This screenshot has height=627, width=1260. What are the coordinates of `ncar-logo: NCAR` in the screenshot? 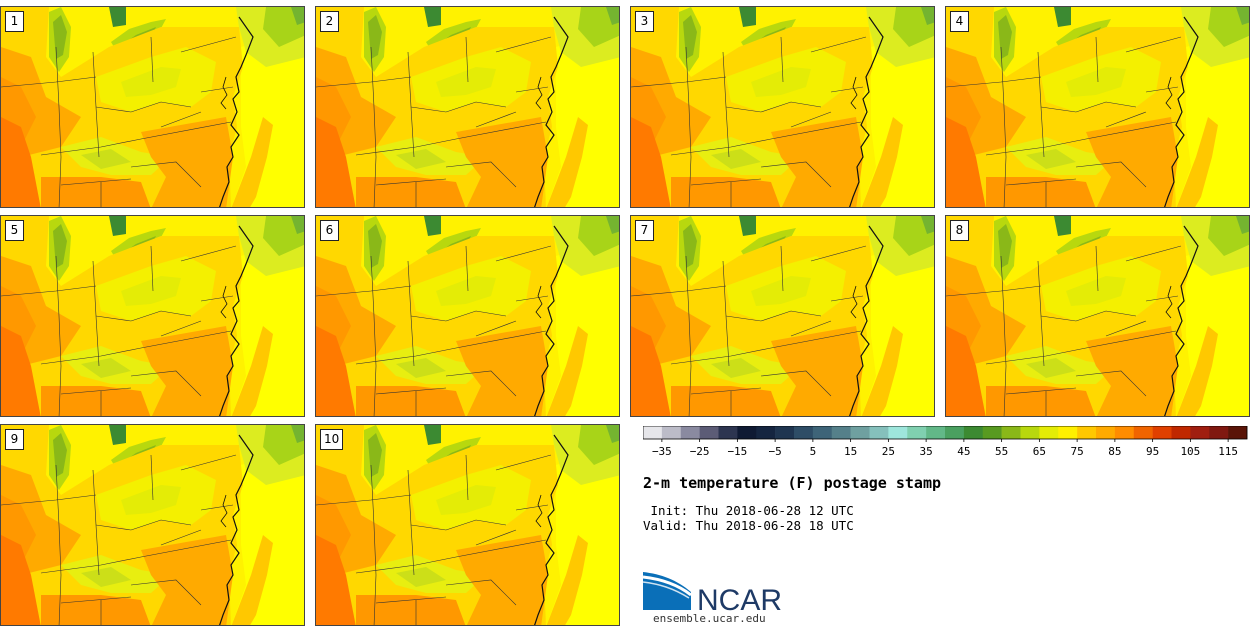 It's located at (712, 592).